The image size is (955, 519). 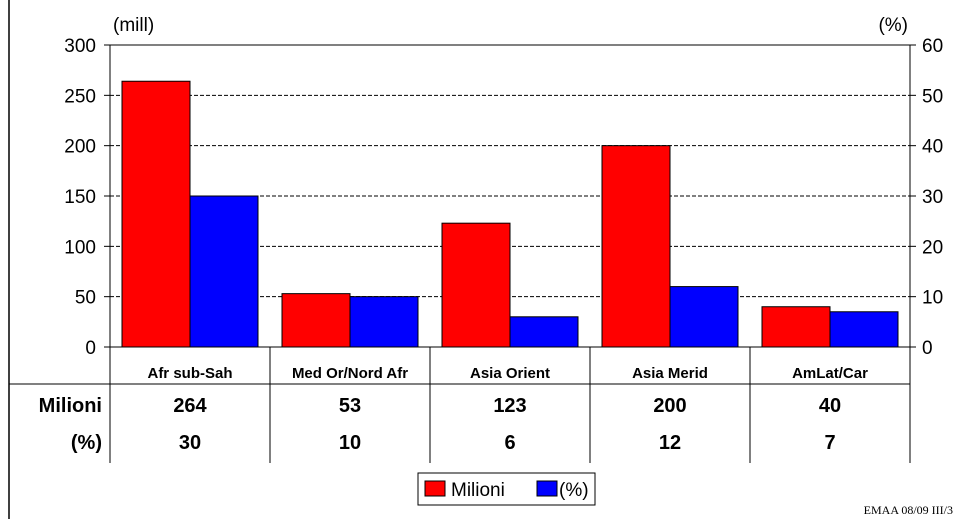 What do you see at coordinates (80, 147) in the screenshot?
I see `left-tick-label: 200` at bounding box center [80, 147].